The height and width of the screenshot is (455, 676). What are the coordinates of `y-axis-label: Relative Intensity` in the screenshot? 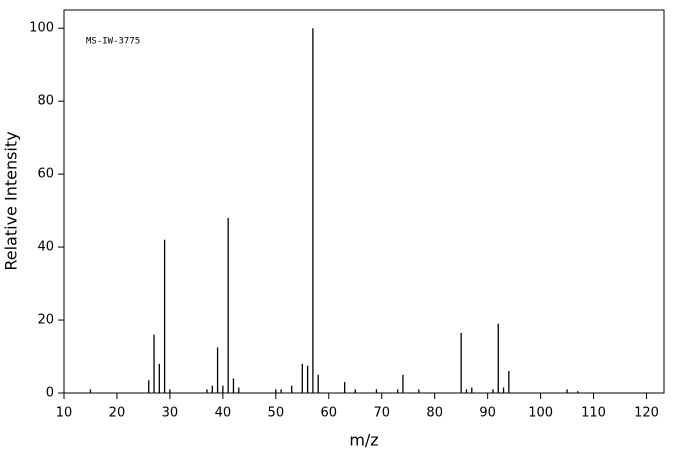 It's located at (11, 200).